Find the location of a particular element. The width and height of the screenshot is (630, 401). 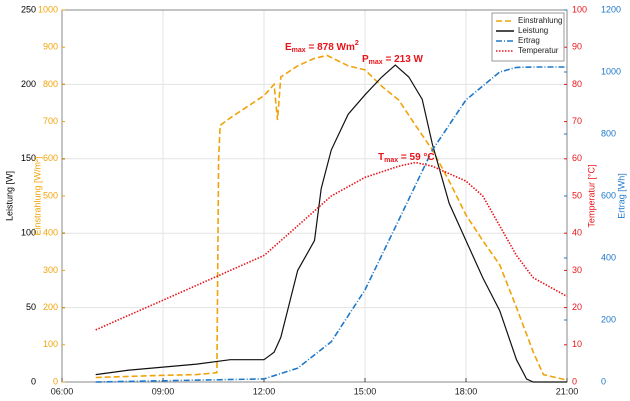

x-tick-label: 06:00 is located at coordinates (62, 391).